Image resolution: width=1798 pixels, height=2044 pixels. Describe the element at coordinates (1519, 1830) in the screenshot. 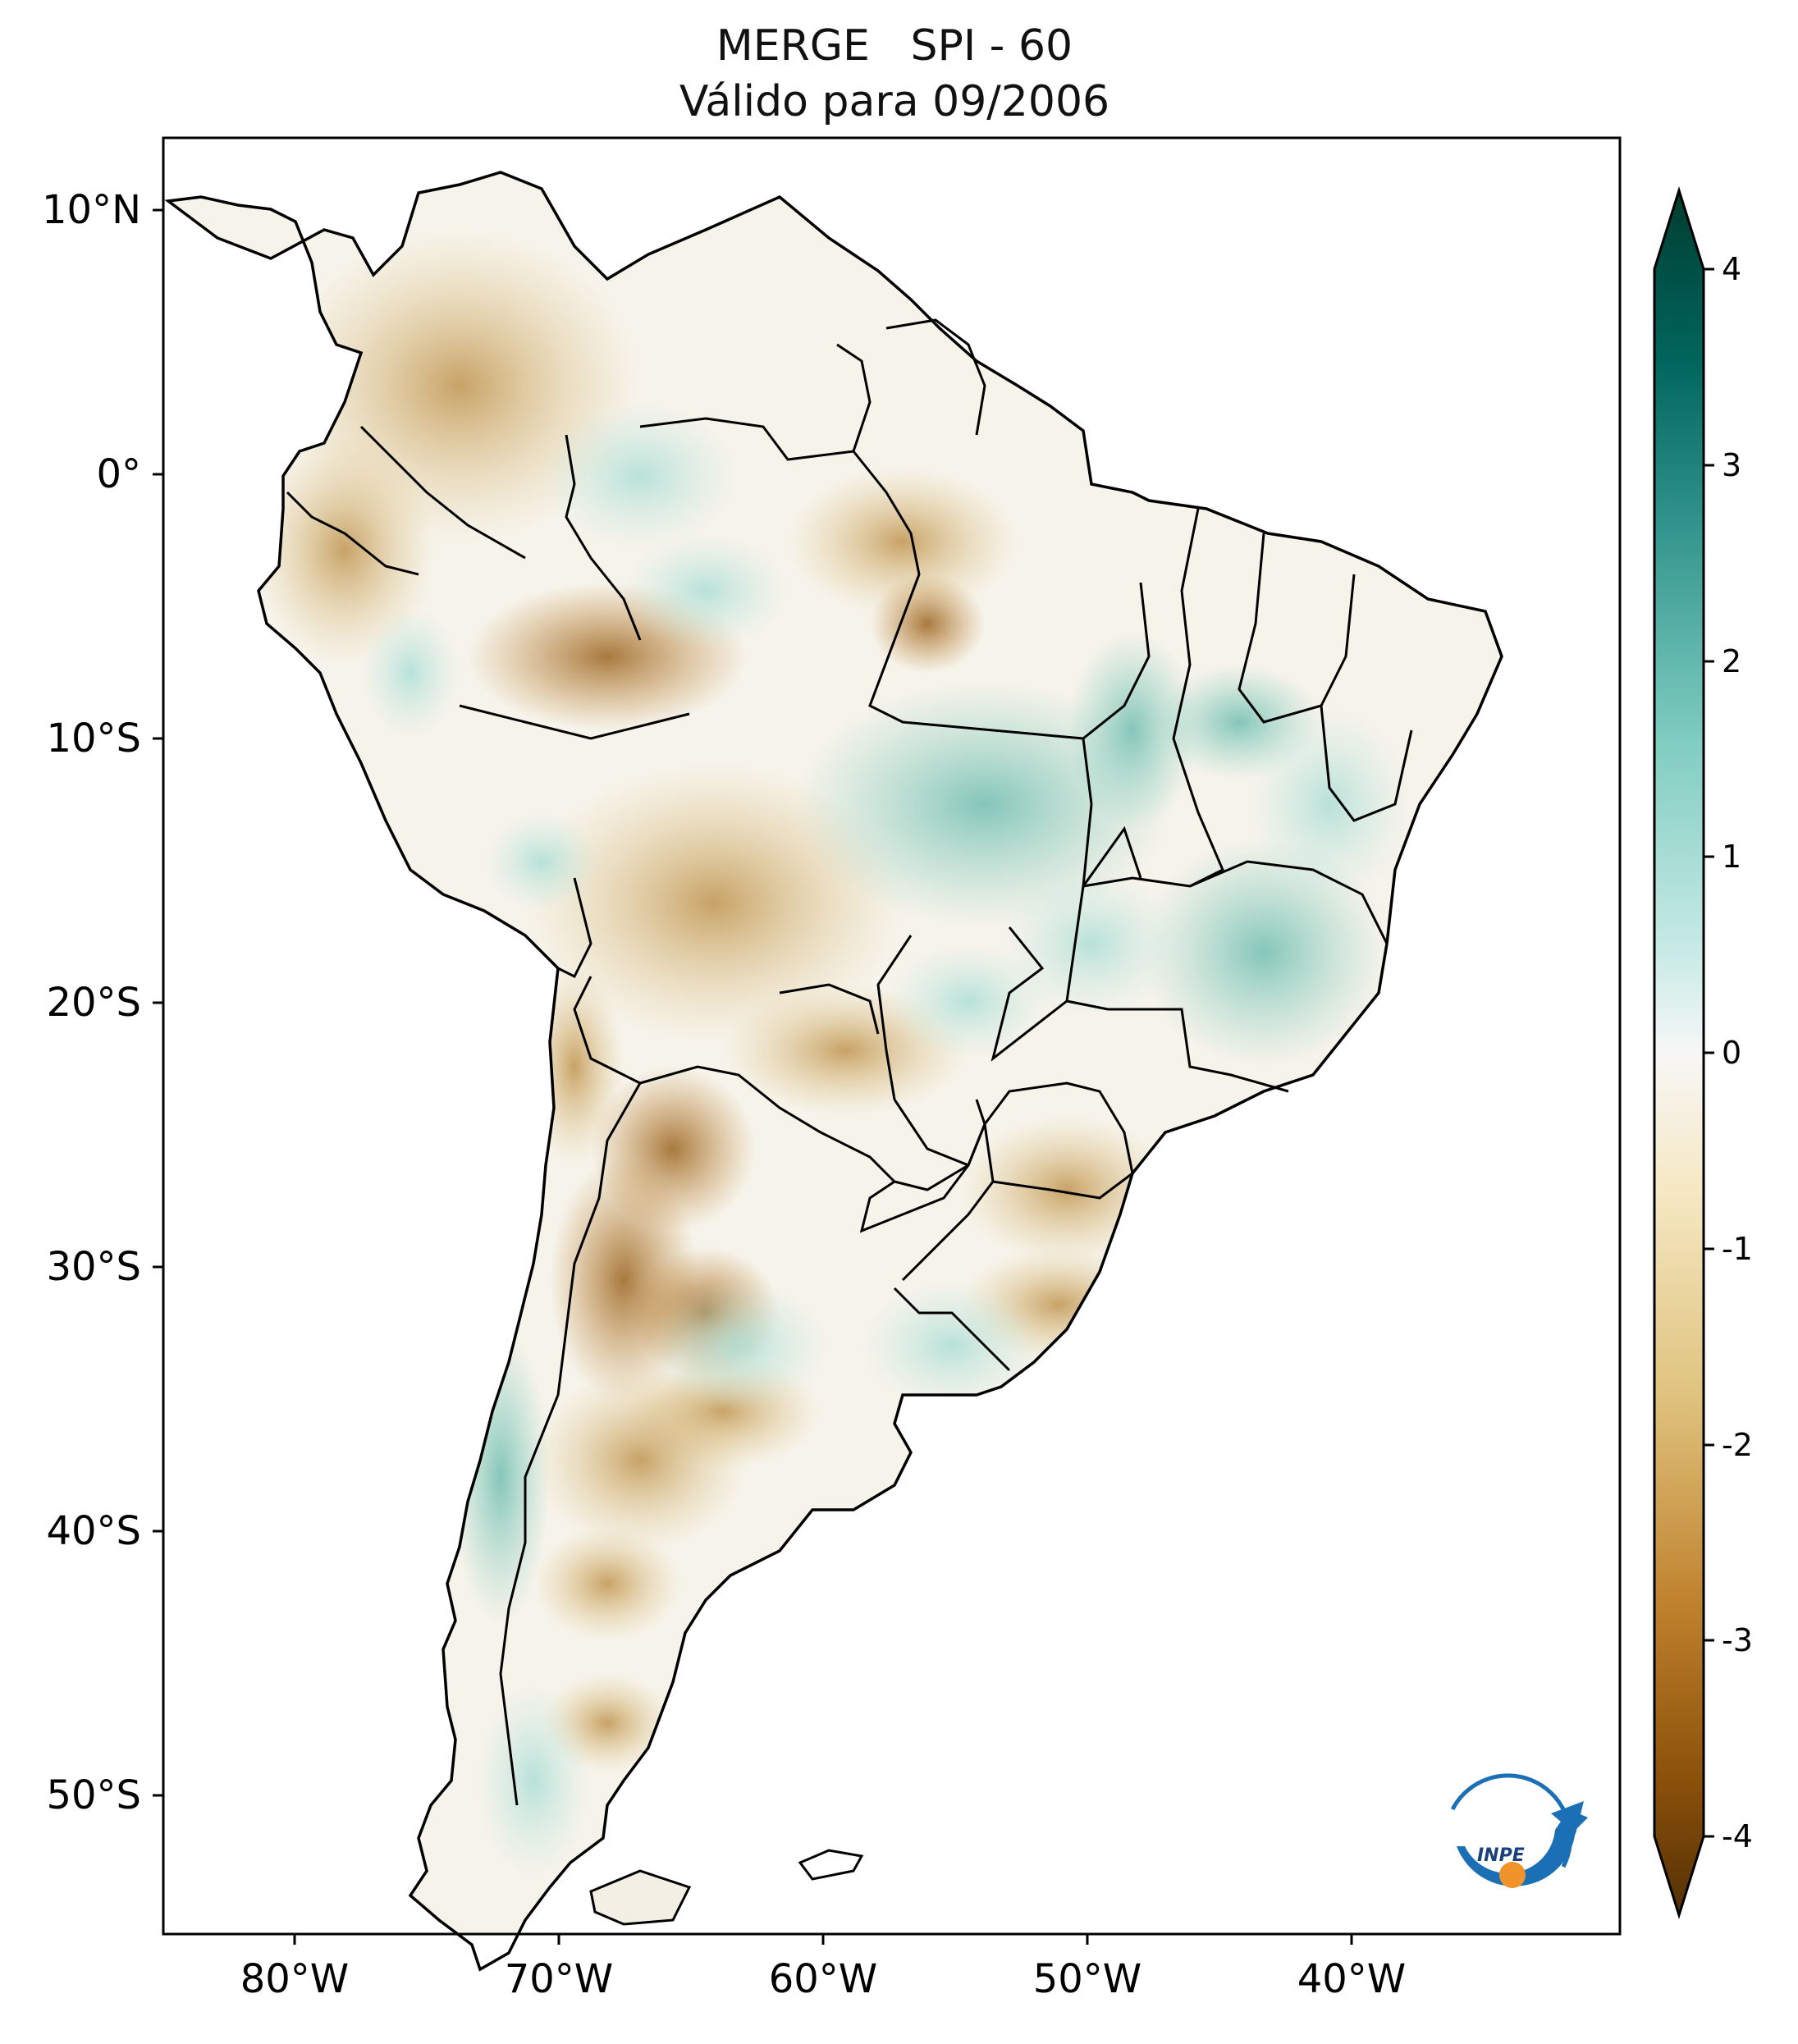

I see `inpe-logo: INPE` at that location.